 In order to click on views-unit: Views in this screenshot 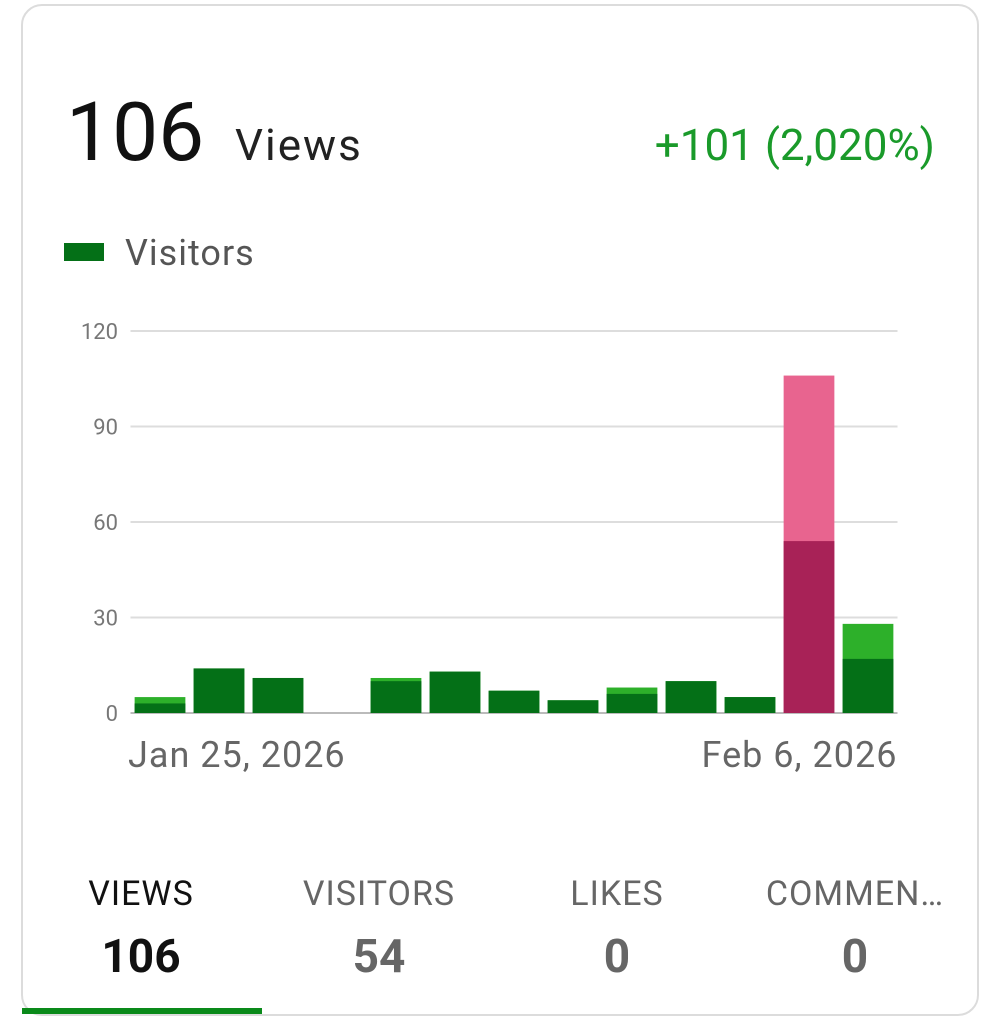, I will do `click(299, 145)`.